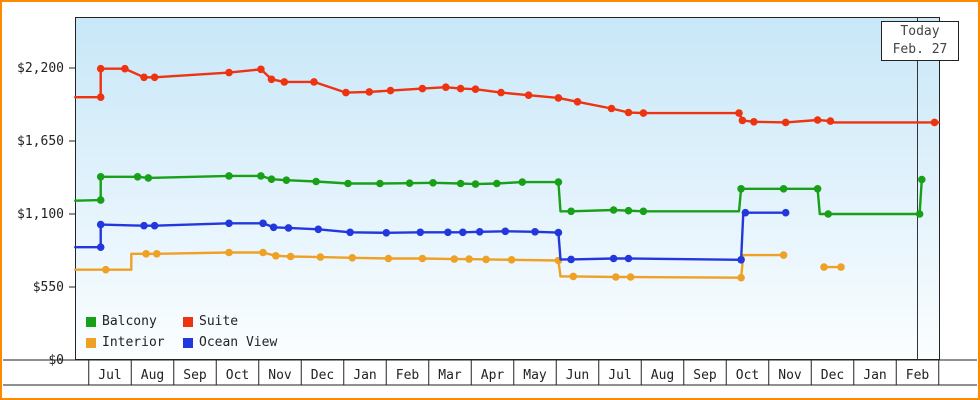 This screenshot has width=980, height=400. What do you see at coordinates (832, 375) in the screenshot?
I see `x-axis-month-label: Dec` at bounding box center [832, 375].